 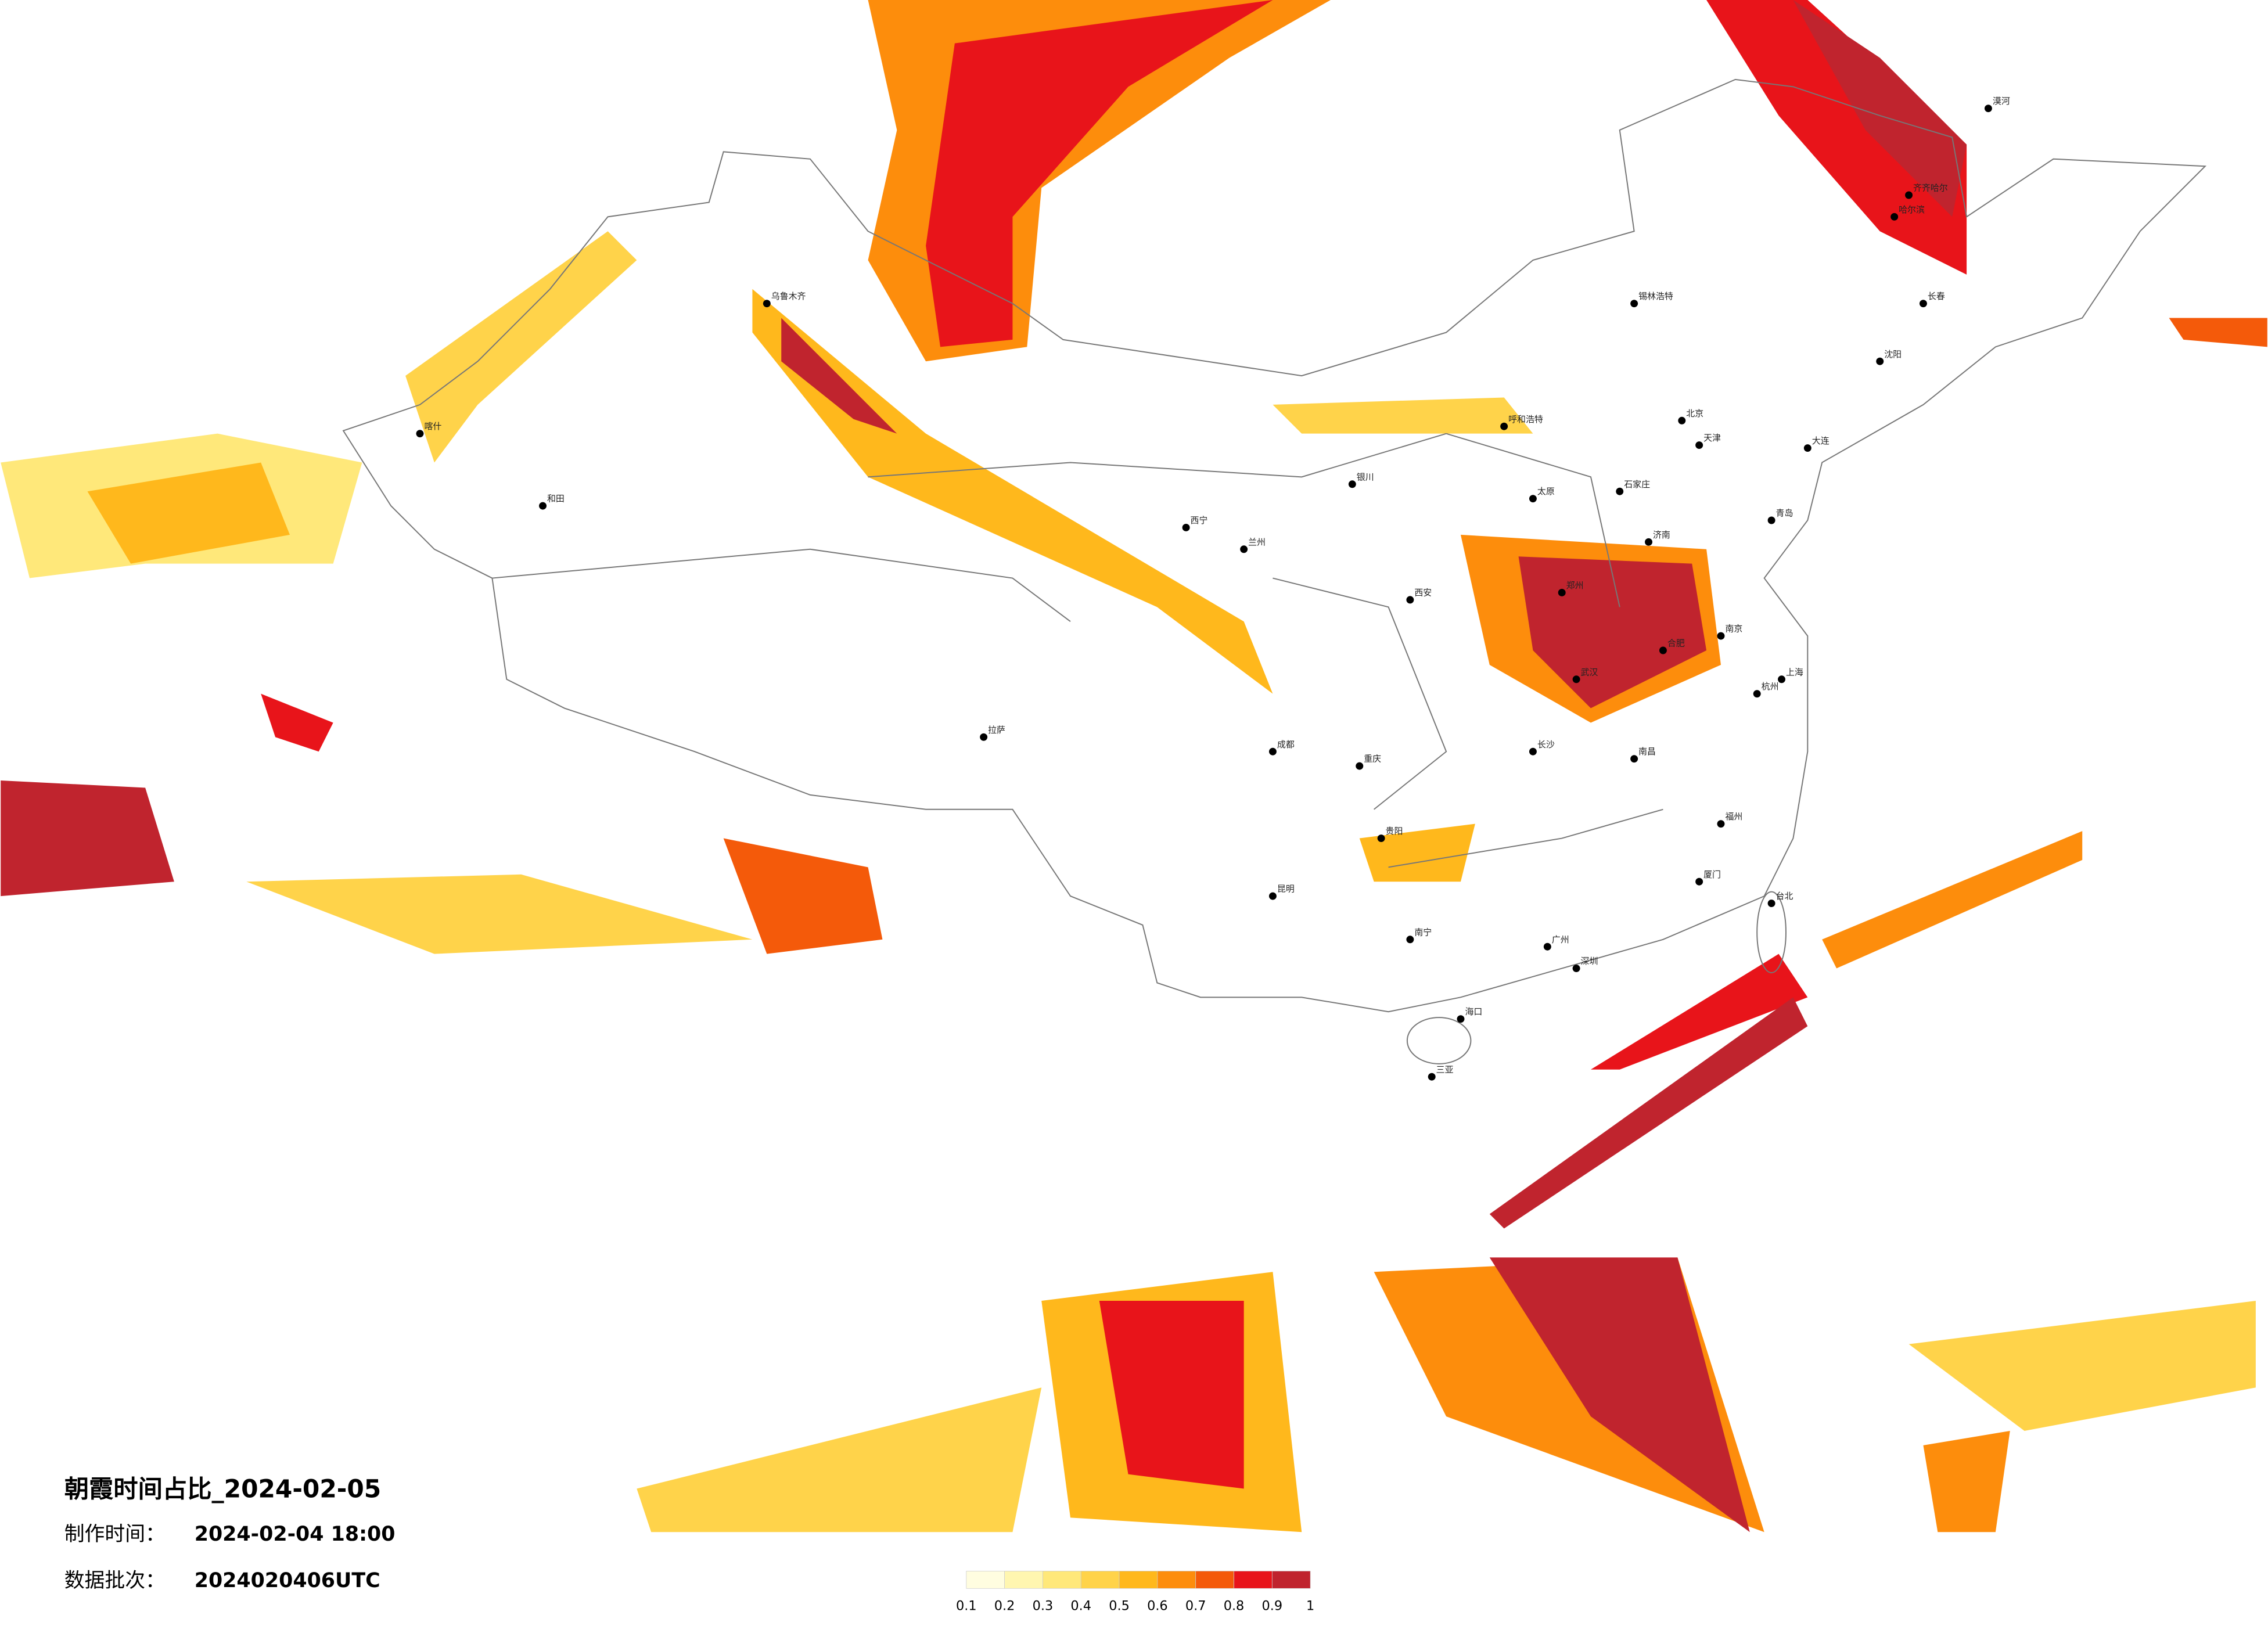 I want to click on city-label: 昆明, so click(x=1286, y=889).